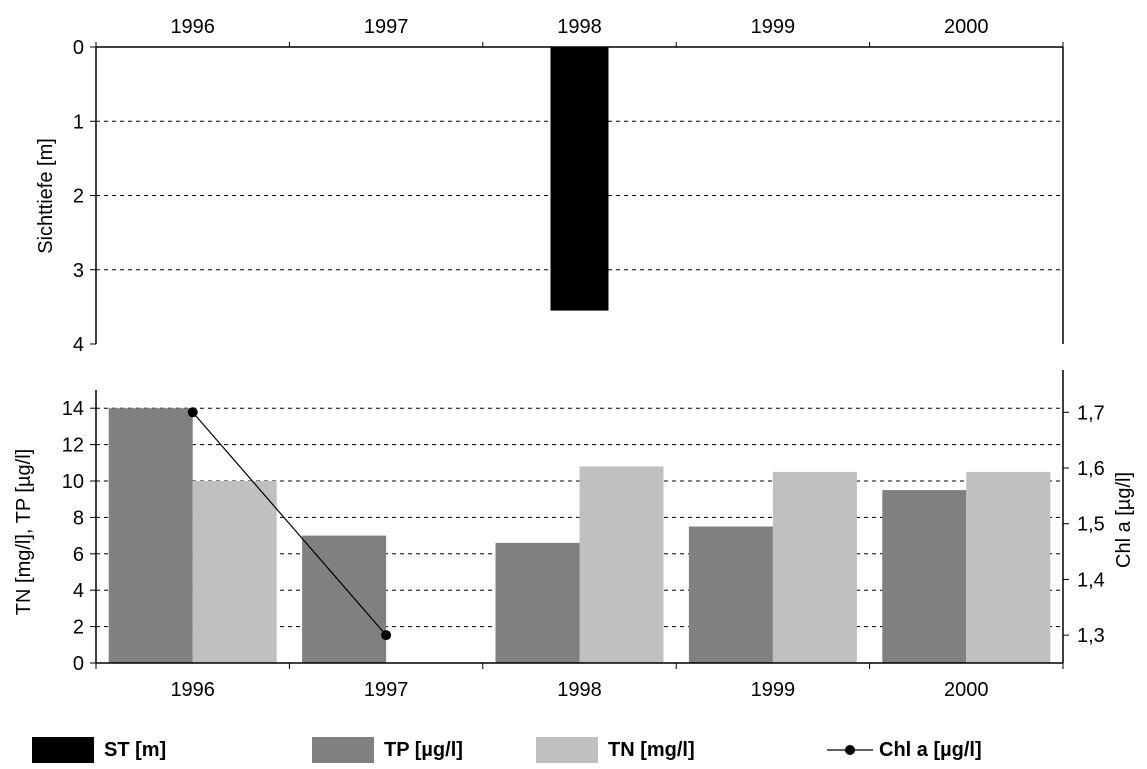  Describe the element at coordinates (63, 750) in the screenshot. I see `legend-swatch-st` at that location.